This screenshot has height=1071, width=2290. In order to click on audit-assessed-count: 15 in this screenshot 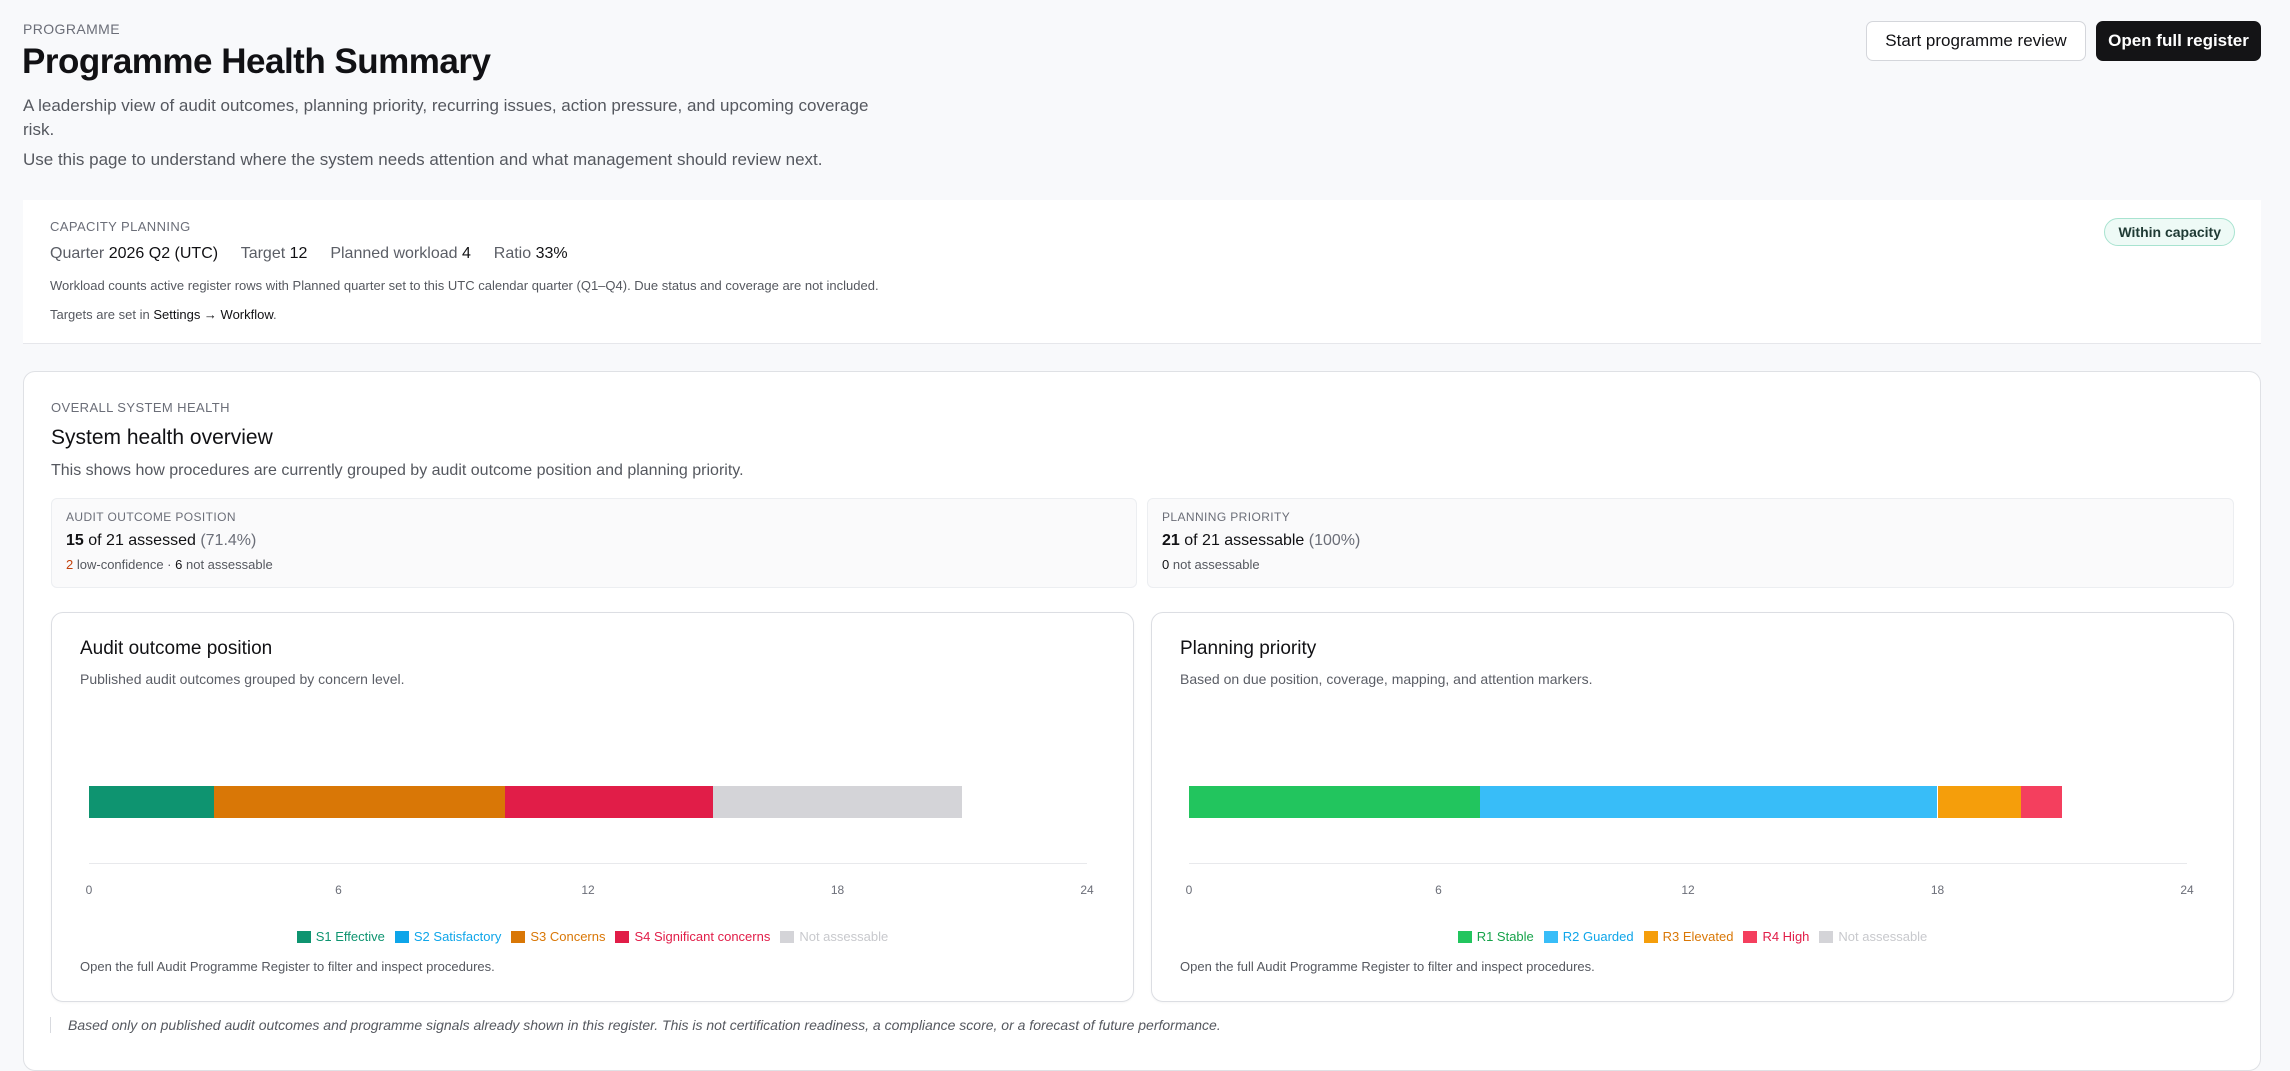, I will do `click(75, 540)`.